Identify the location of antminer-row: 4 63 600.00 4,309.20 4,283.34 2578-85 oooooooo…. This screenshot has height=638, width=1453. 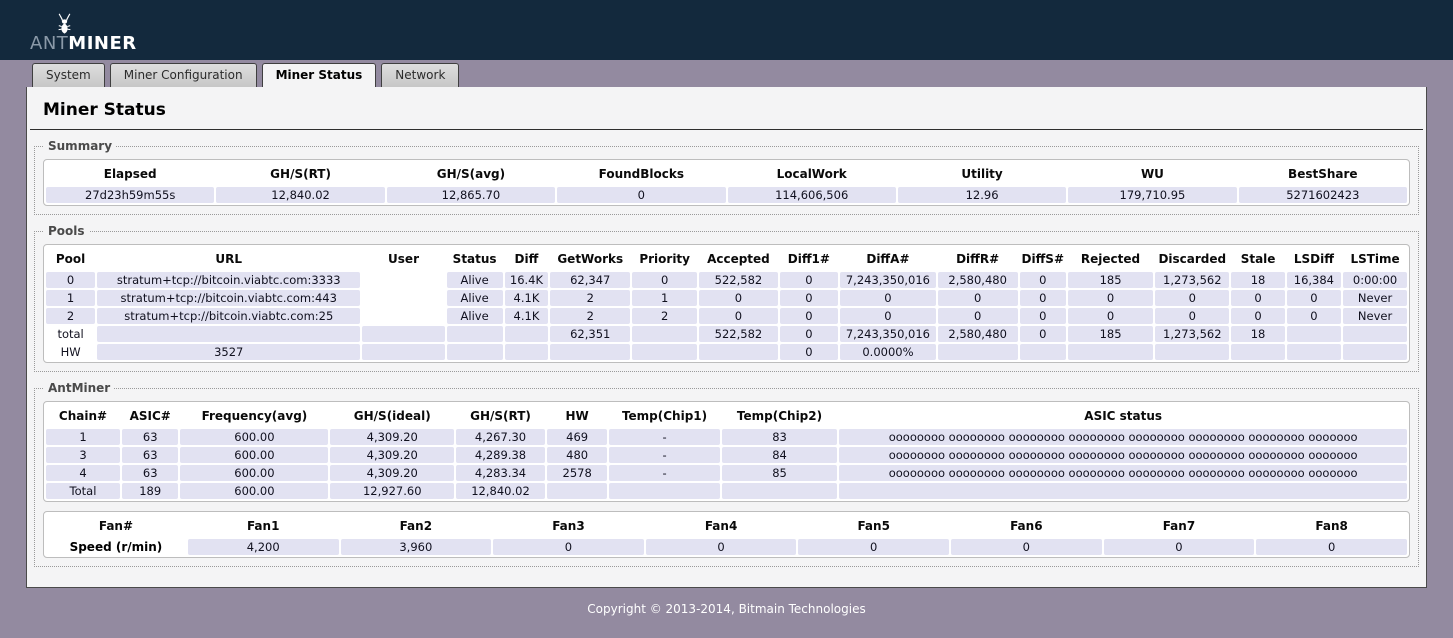
(726, 473).